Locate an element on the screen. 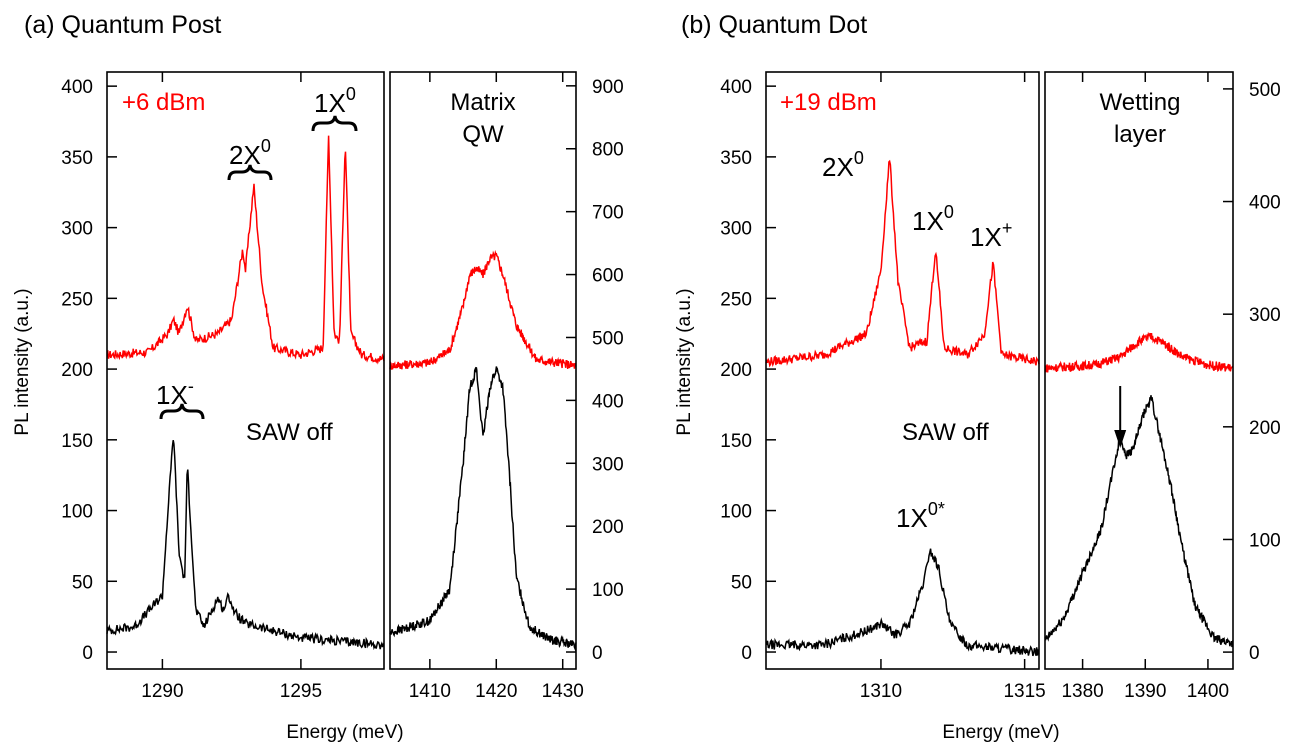  right-y-tick-label: 600 is located at coordinates (608, 276).